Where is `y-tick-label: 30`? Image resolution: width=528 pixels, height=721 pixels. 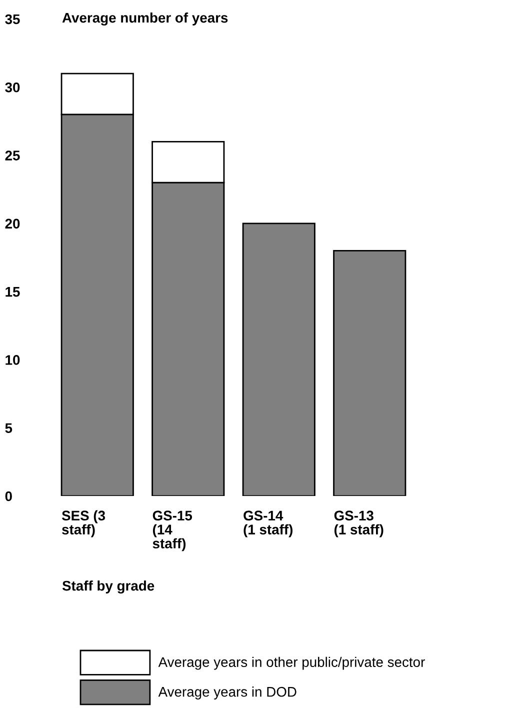
y-tick-label: 30 is located at coordinates (12, 87).